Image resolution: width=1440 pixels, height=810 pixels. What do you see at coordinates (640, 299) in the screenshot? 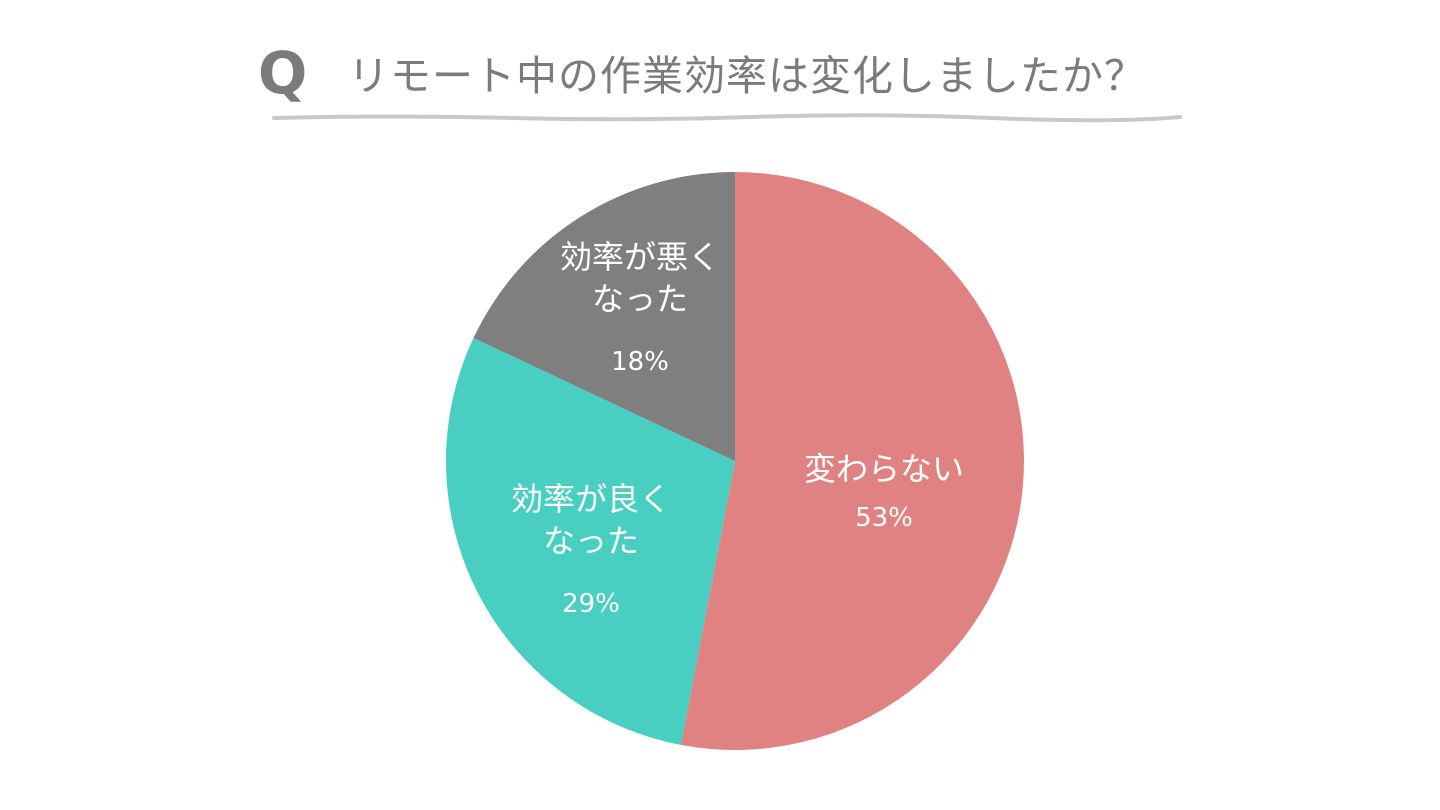
I see `slice-3-label-line-2: なった` at bounding box center [640, 299].